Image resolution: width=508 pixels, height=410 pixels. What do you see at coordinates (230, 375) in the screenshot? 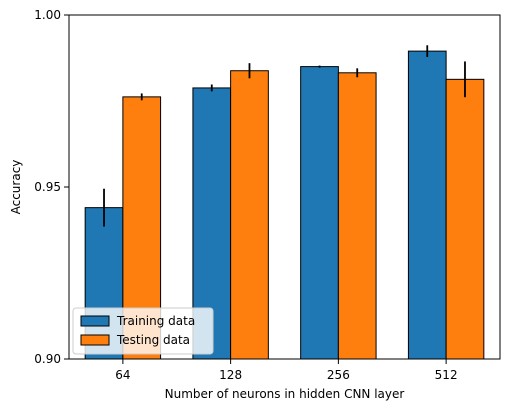
I see `x-tick-label-128: 128` at bounding box center [230, 375].